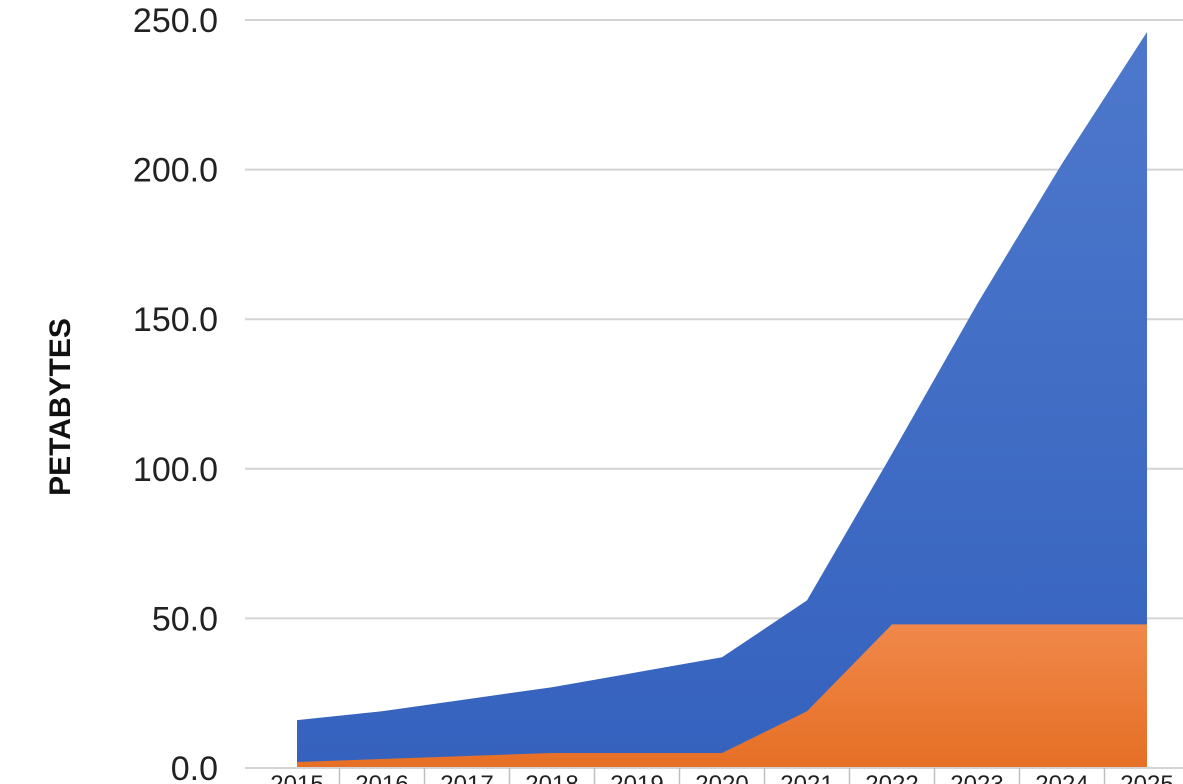 The image size is (1183, 784). I want to click on y-tick-label: 150.0, so click(175, 320).